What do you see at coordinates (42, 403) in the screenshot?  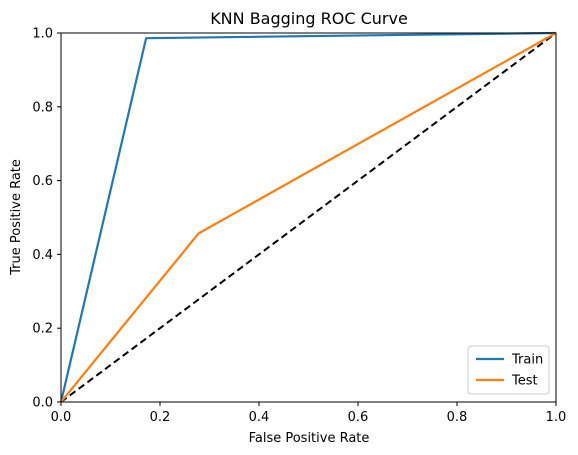 I see `y-tick-label: 0.0` at bounding box center [42, 403].